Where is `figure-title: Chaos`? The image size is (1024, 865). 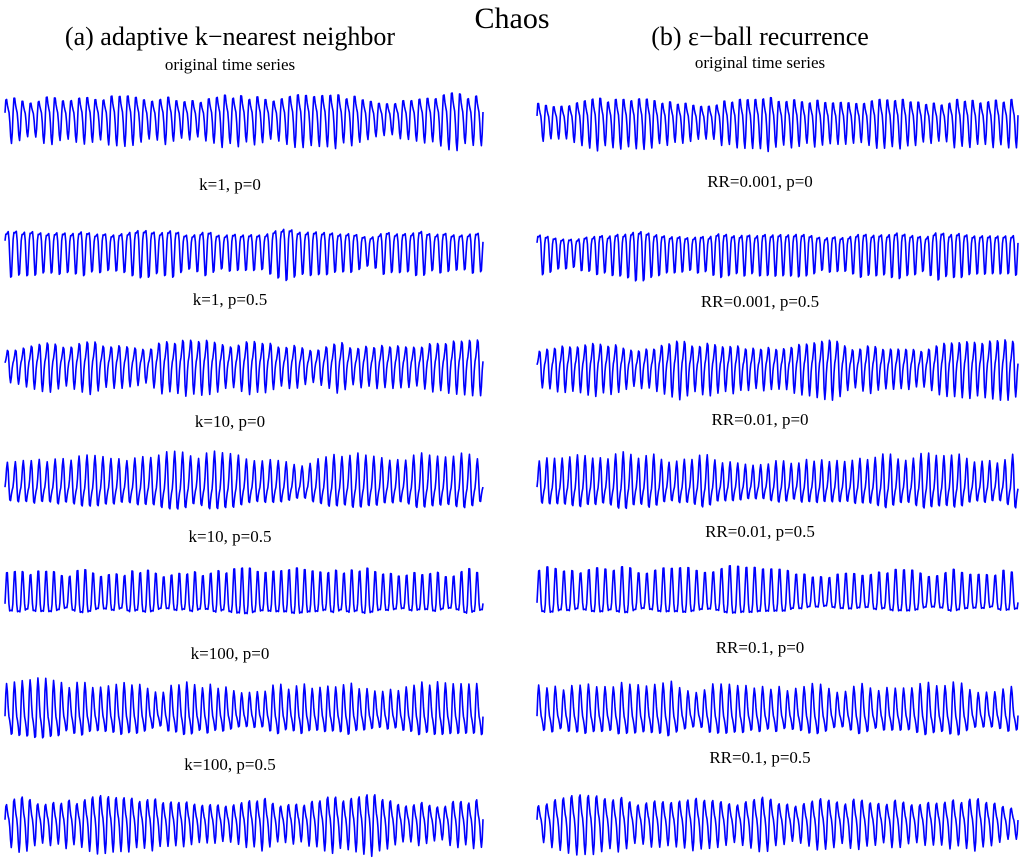 figure-title: Chaos is located at coordinates (512, 18).